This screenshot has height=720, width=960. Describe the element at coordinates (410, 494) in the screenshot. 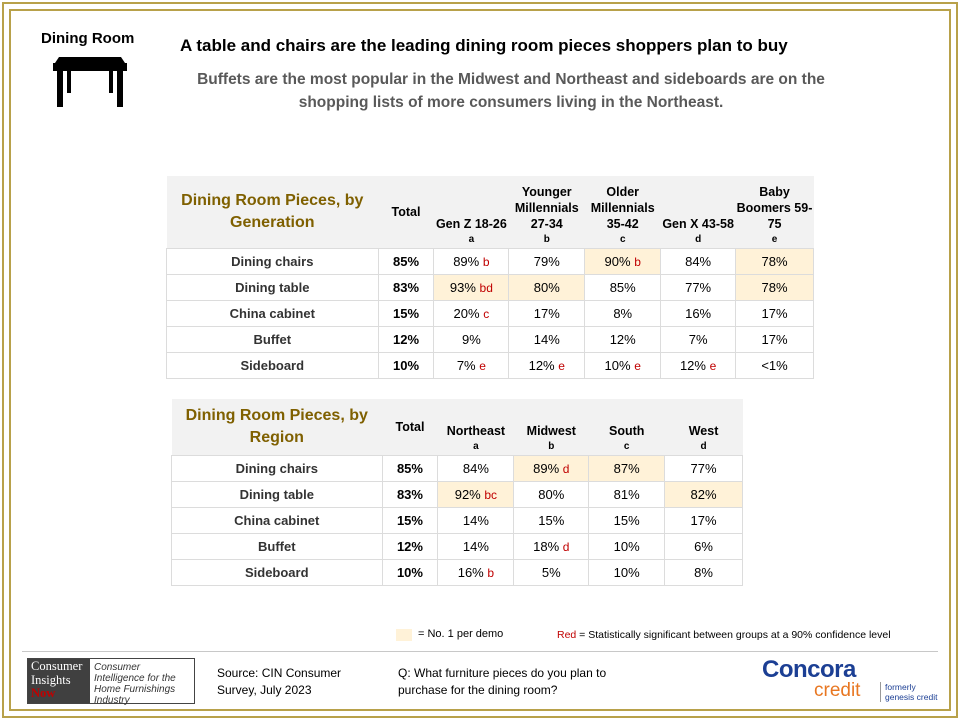

I see `total-cell: 83%` at that location.